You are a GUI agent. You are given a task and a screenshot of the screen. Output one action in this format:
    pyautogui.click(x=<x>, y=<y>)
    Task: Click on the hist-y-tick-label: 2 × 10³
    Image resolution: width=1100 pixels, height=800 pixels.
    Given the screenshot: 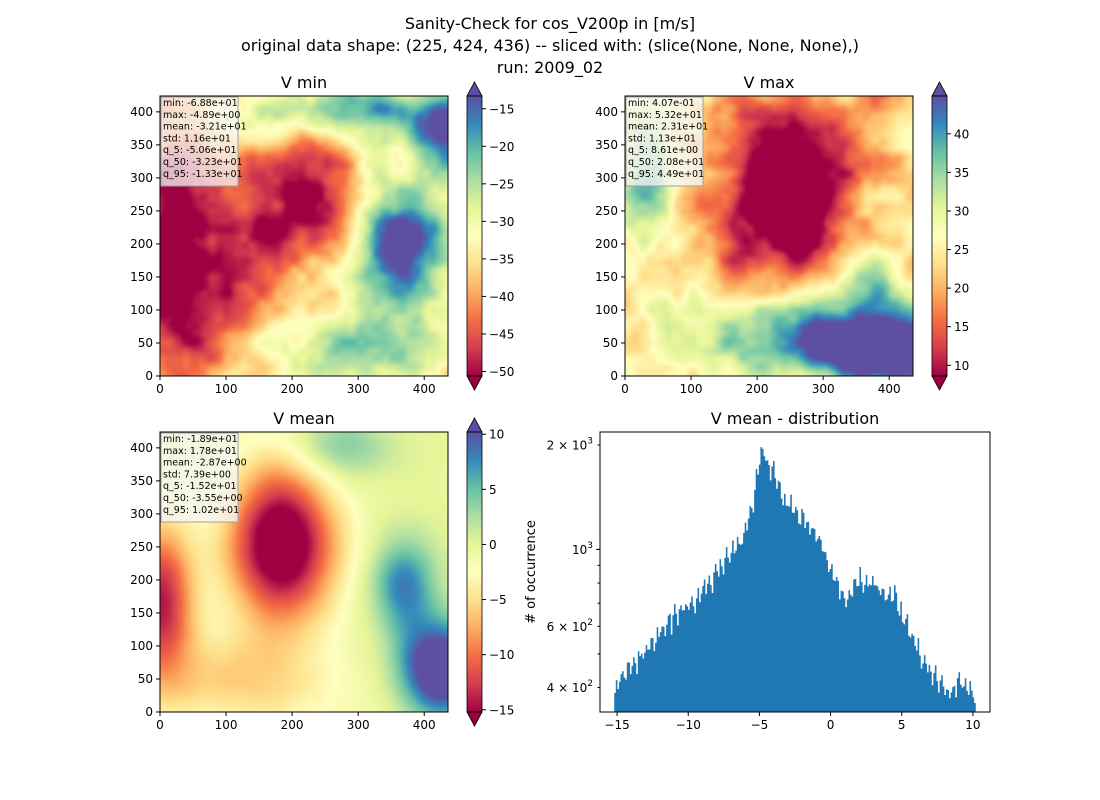 What is the action you would take?
    pyautogui.click(x=570, y=444)
    